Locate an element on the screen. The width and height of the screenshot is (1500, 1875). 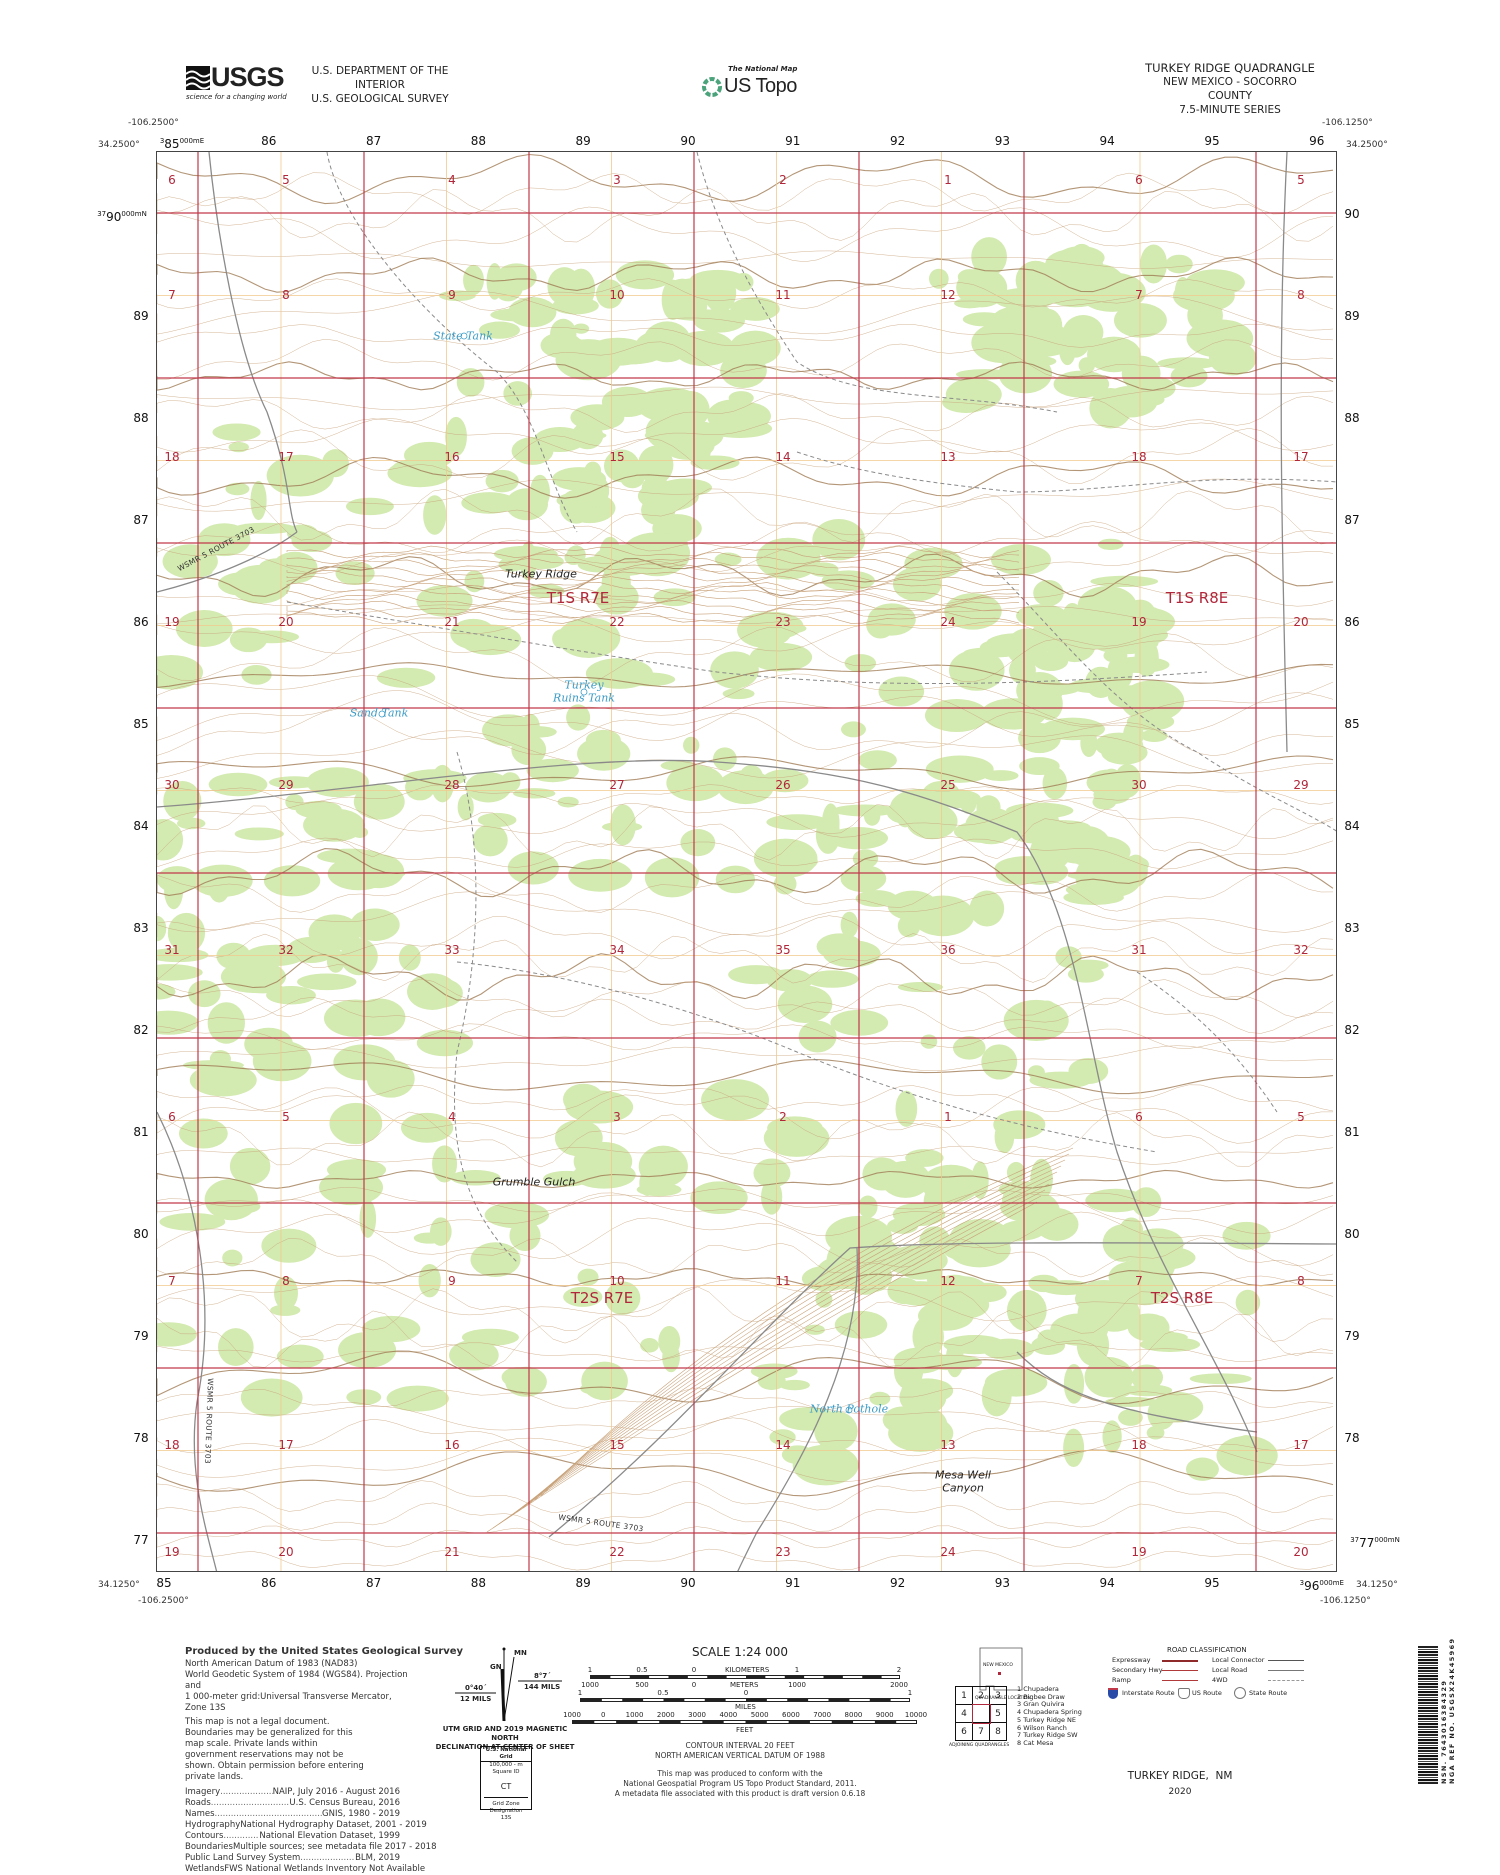
feet-tick-label: 2000 is located at coordinates (665, 1715).